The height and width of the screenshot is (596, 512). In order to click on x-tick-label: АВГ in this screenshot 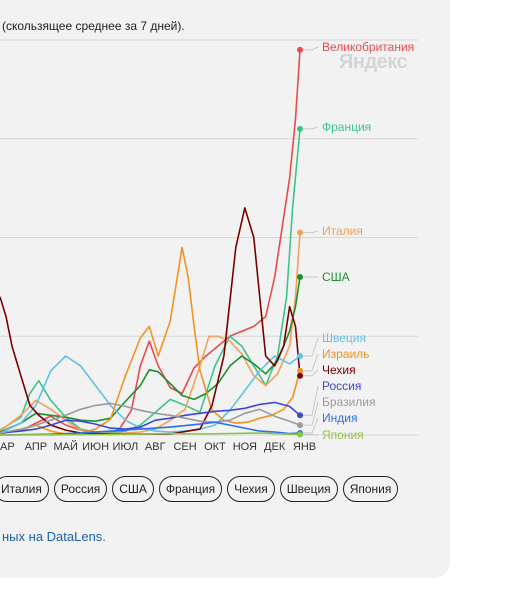, I will do `click(155, 447)`.